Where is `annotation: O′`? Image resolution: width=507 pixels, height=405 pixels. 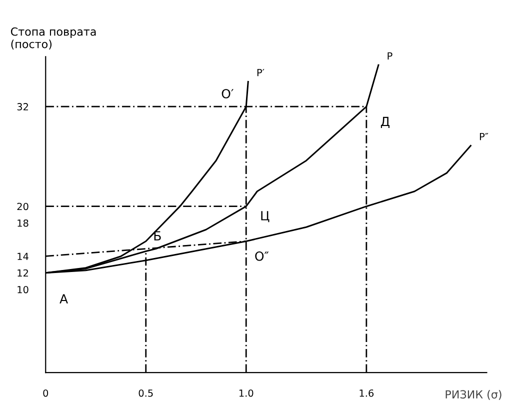
annotation: O′ is located at coordinates (228, 93).